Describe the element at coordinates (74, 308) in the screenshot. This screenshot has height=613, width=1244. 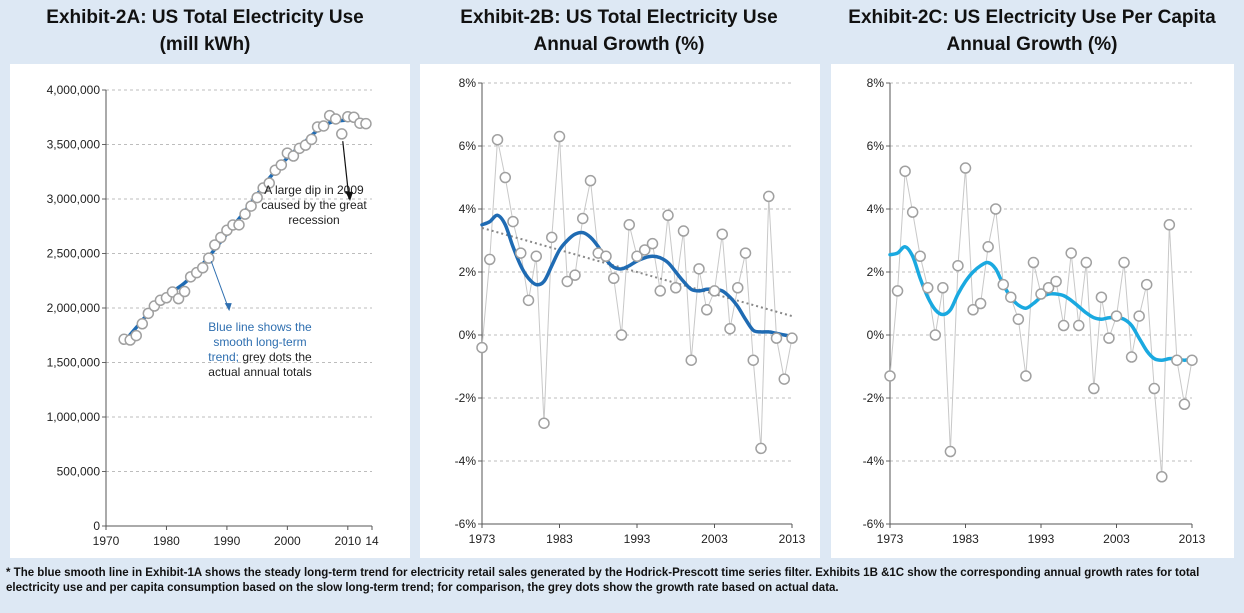
I see `y-tick-label: 2,000,000` at that location.